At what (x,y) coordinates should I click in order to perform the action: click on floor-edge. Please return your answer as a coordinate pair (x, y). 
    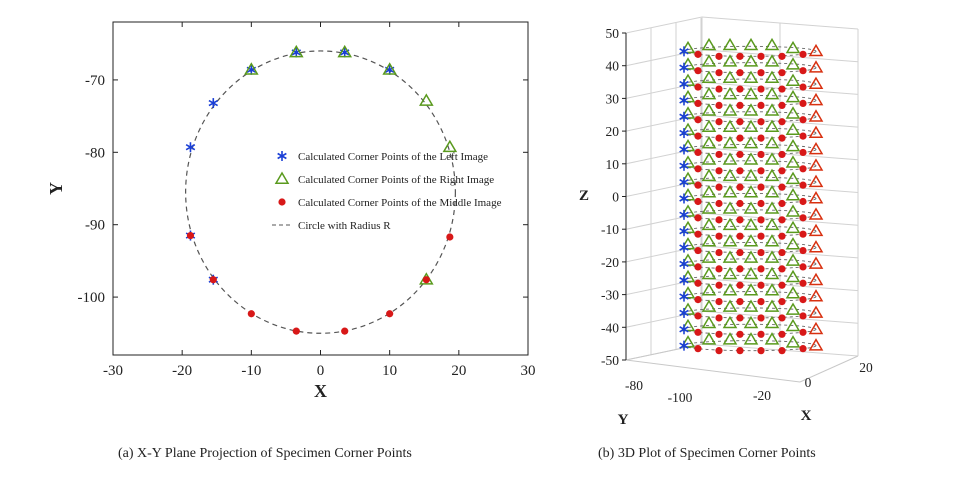
    Looking at the image, I should click on (713, 371).